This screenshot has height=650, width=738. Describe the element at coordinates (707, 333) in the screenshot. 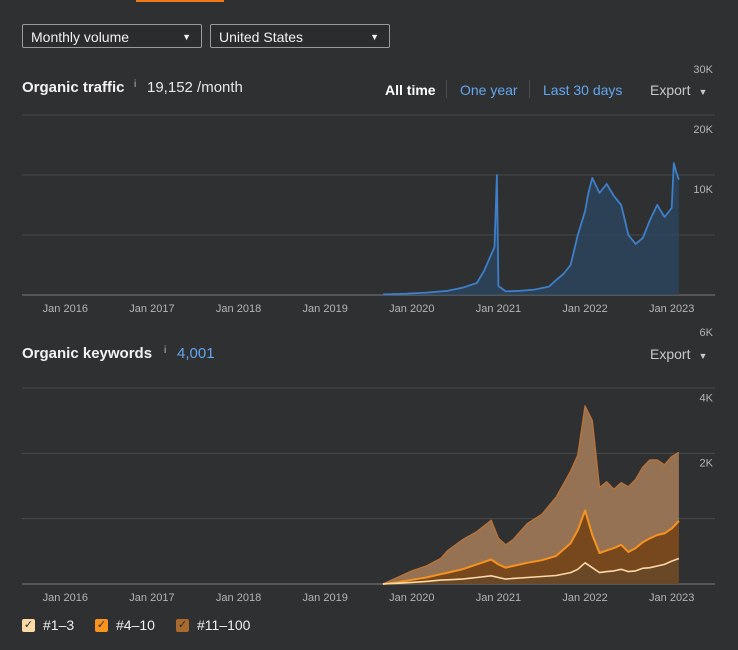

I see `y-tick-label: 6K` at that location.